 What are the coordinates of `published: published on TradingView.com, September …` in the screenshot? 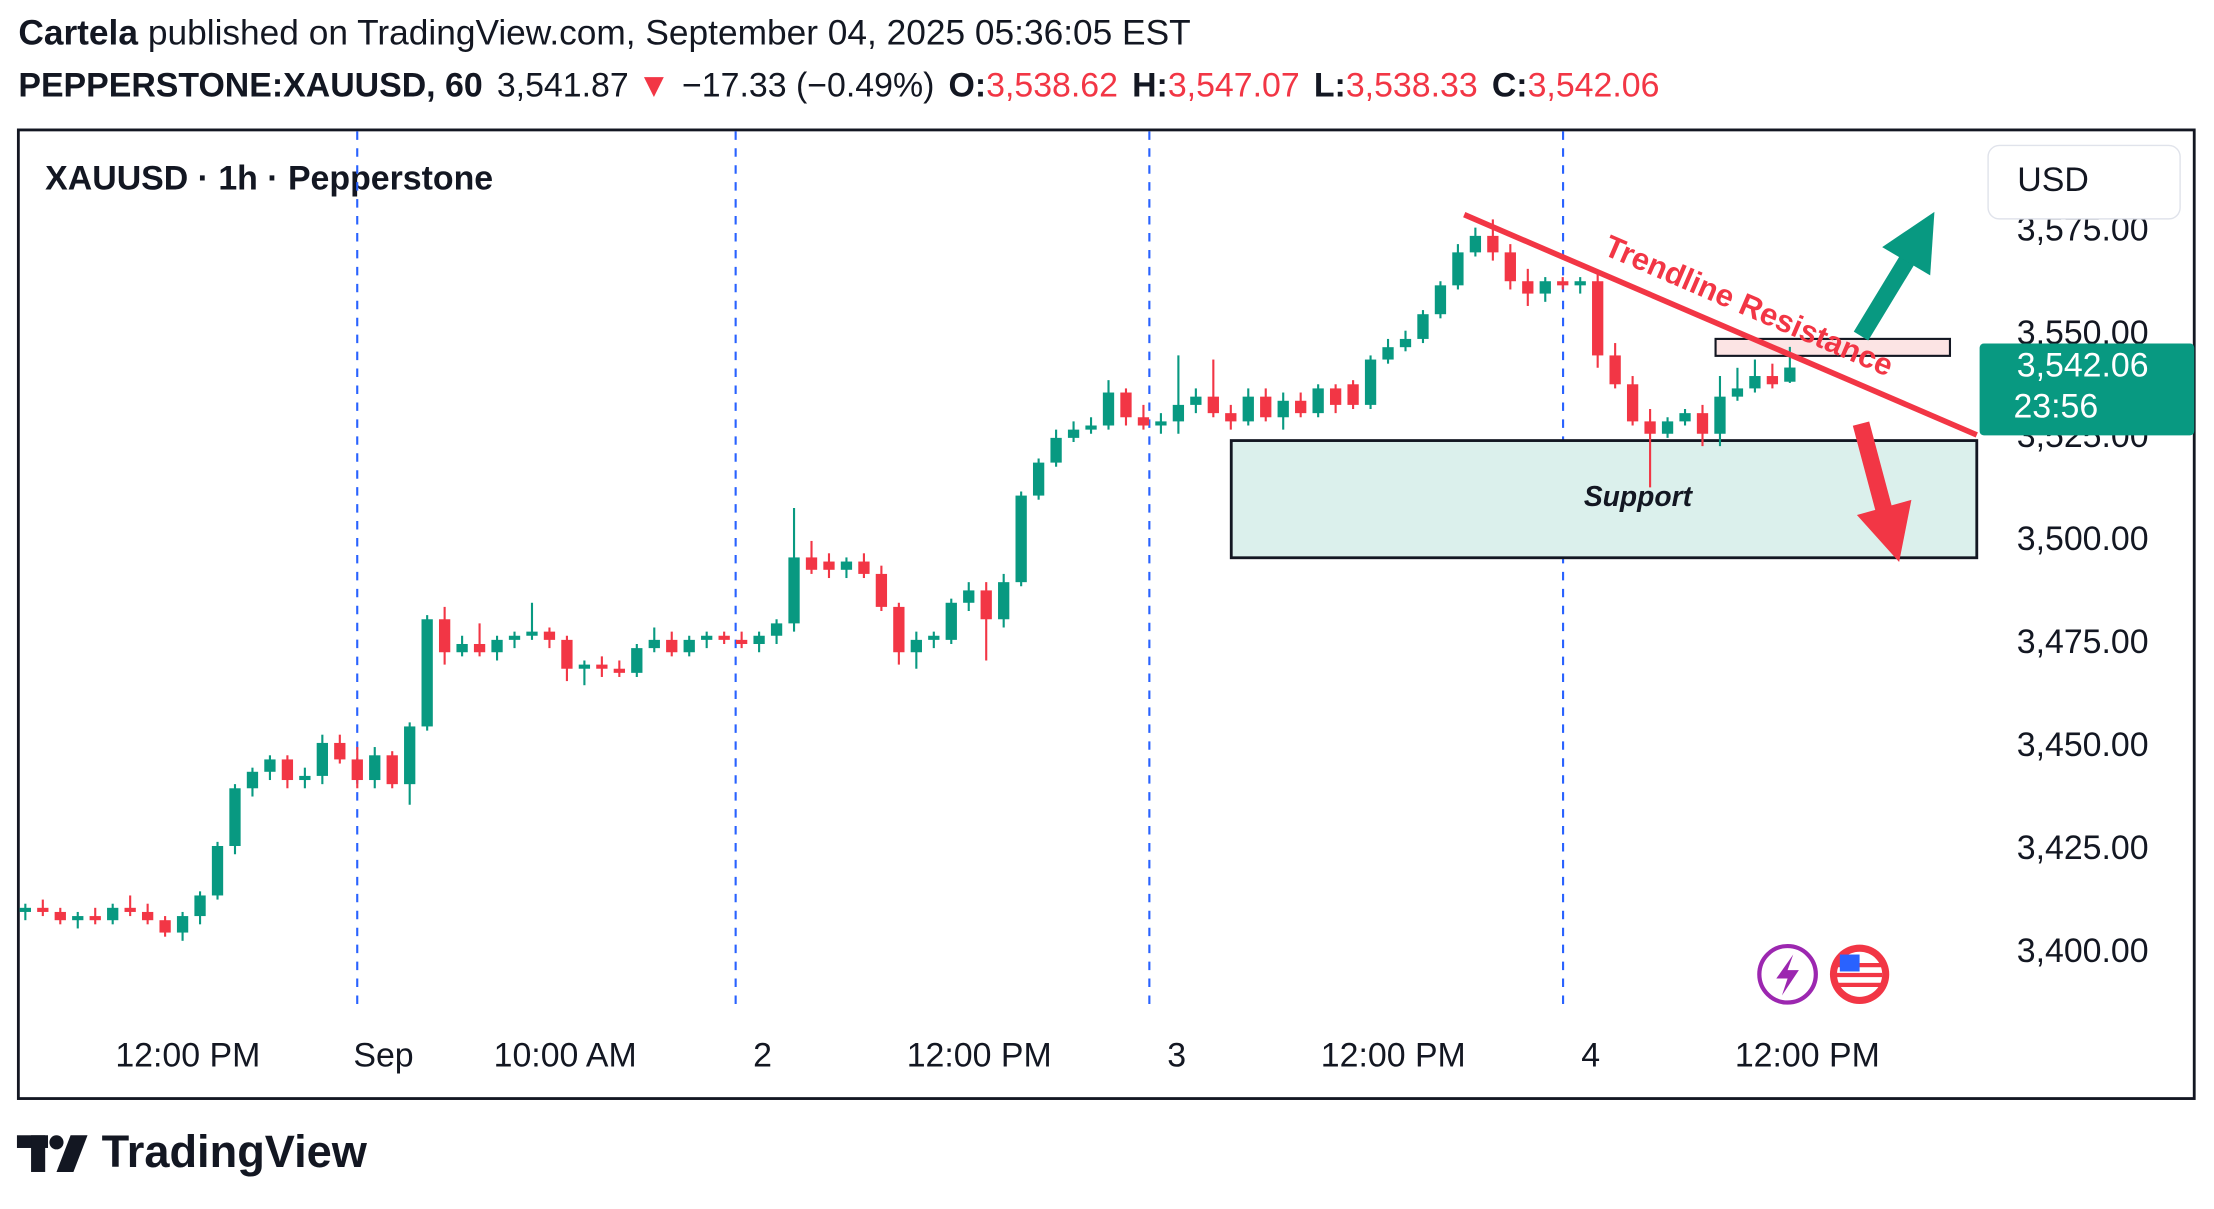 It's located at (669, 33).